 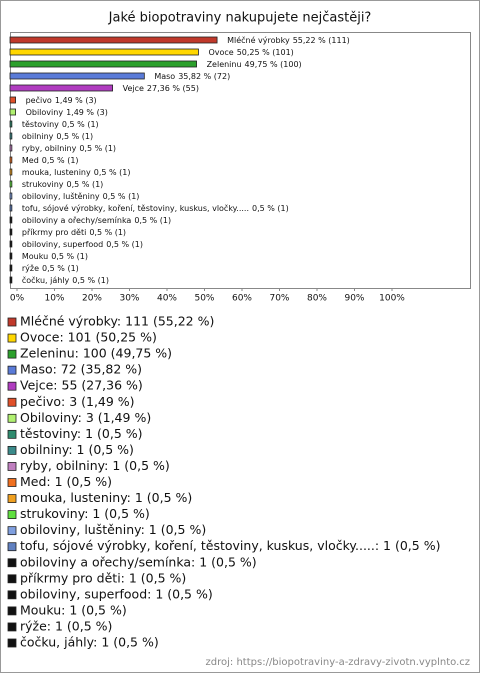 What do you see at coordinates (54, 299) in the screenshot?
I see `x-tick-label: 10%` at bounding box center [54, 299].